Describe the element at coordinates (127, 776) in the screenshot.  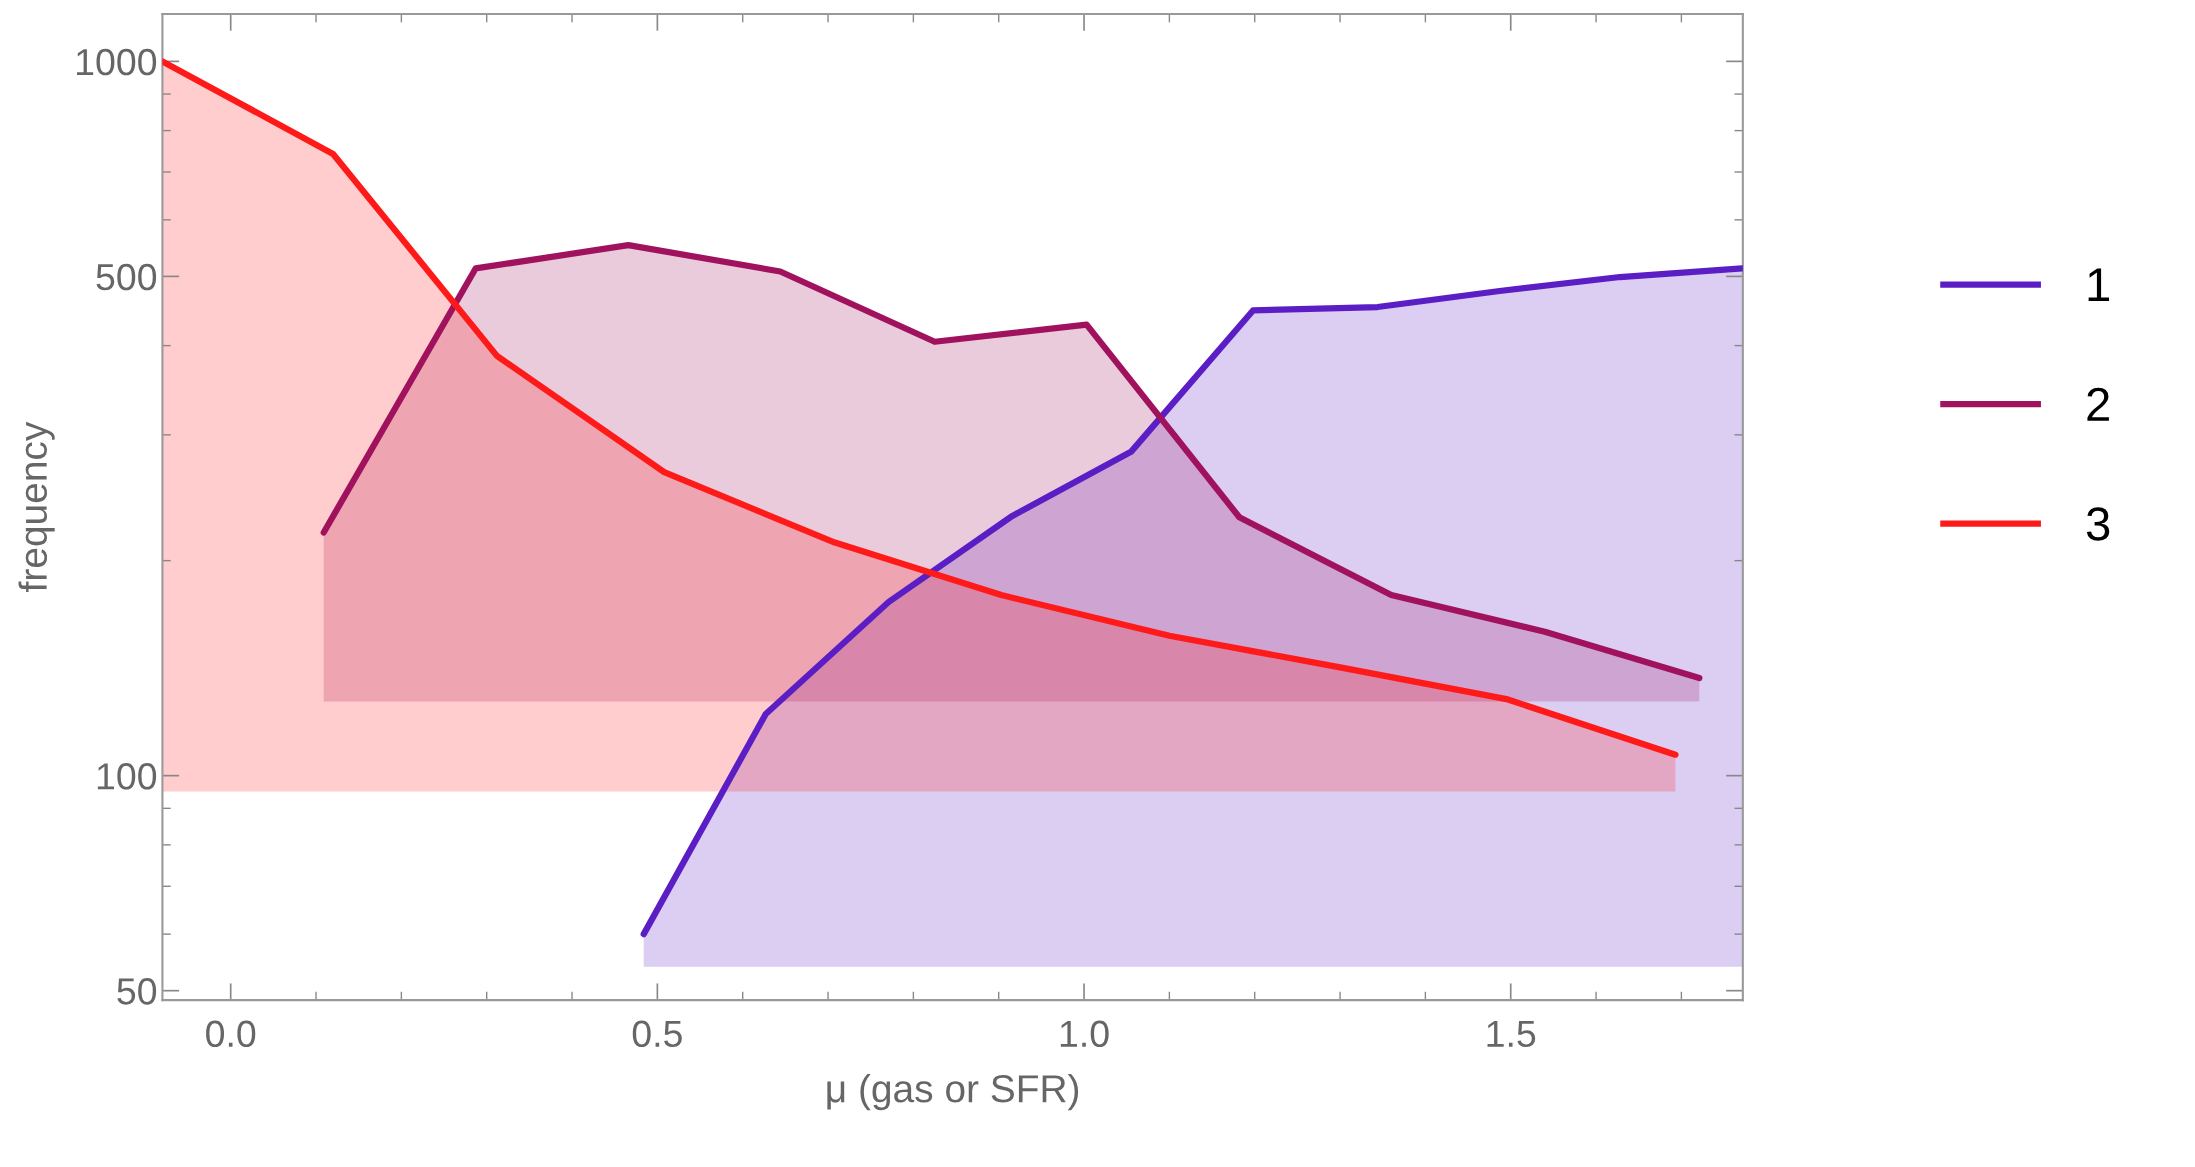
I see `y-tick-label: 100` at that location.